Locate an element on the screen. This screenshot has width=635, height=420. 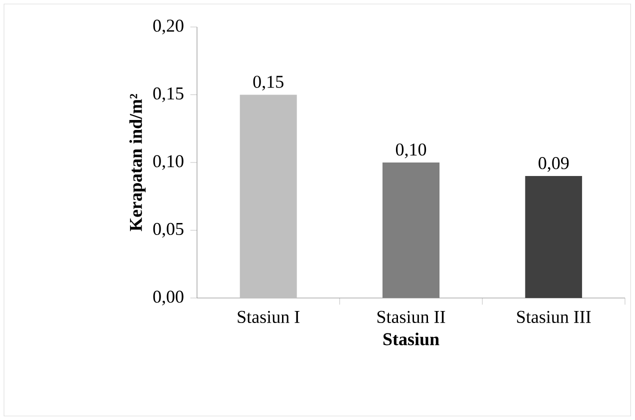
y-tick-label: 0,05 is located at coordinates (168, 230).